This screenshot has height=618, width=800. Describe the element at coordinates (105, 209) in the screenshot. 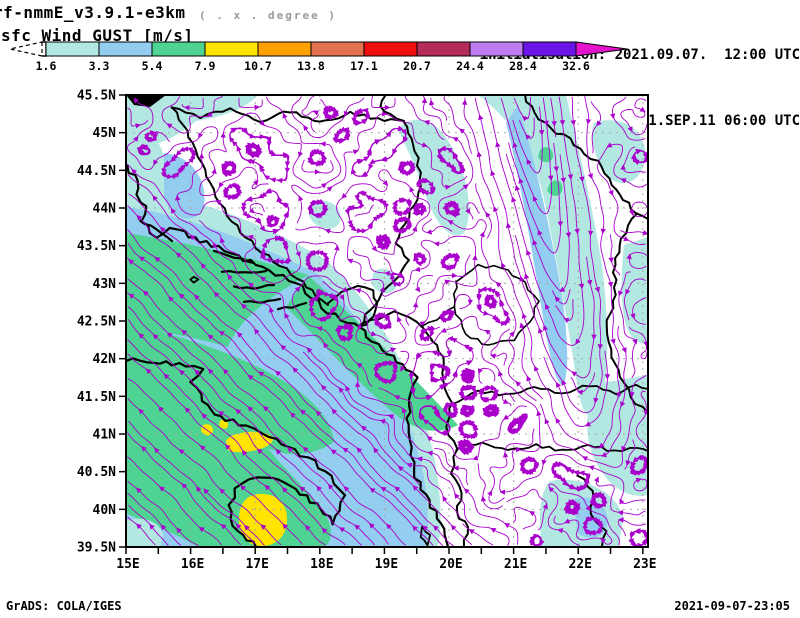

I see `lat-tick-label: 44N` at that location.